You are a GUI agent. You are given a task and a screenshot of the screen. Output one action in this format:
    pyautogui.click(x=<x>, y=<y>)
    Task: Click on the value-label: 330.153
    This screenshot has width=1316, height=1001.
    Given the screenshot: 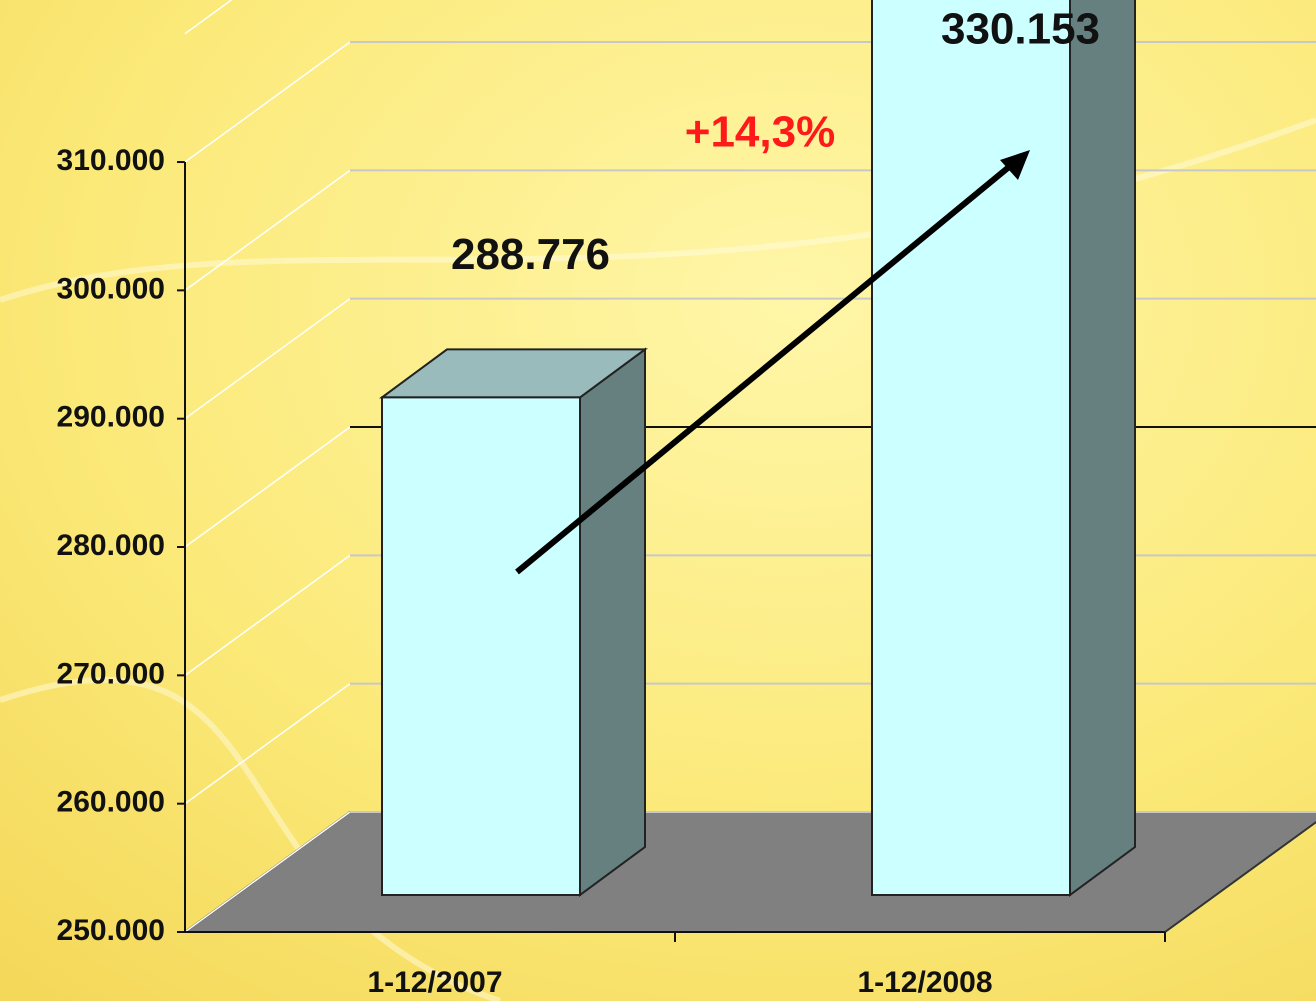 What is the action you would take?
    pyautogui.click(x=1020, y=29)
    